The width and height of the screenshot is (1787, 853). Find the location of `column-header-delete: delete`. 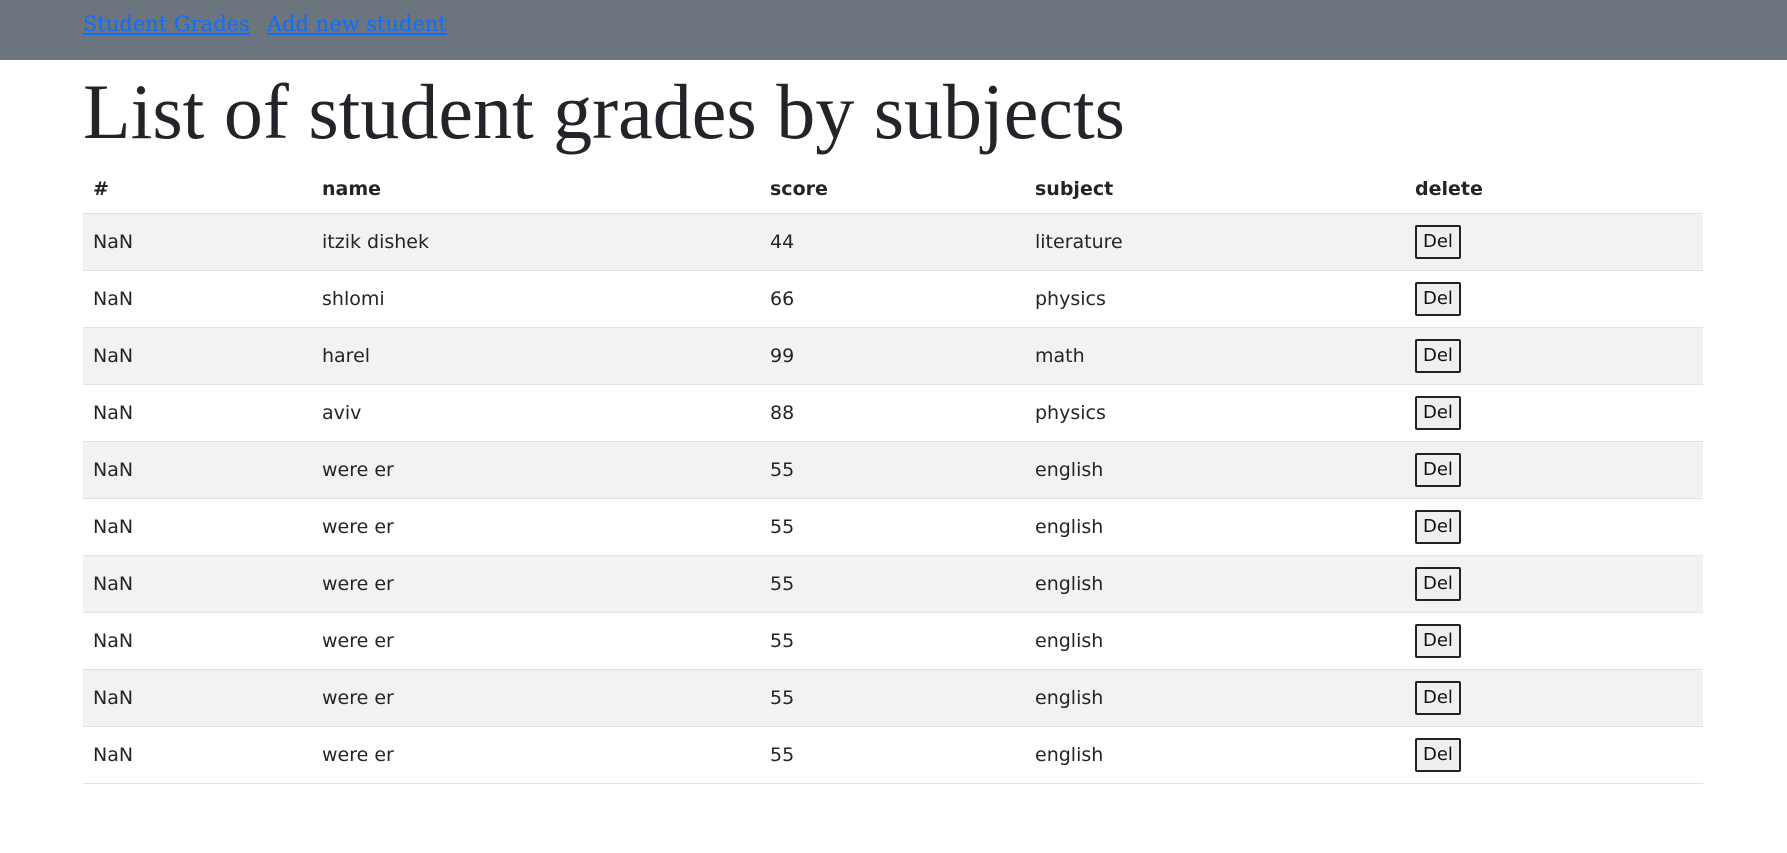

column-header-delete: delete is located at coordinates (1554, 189).